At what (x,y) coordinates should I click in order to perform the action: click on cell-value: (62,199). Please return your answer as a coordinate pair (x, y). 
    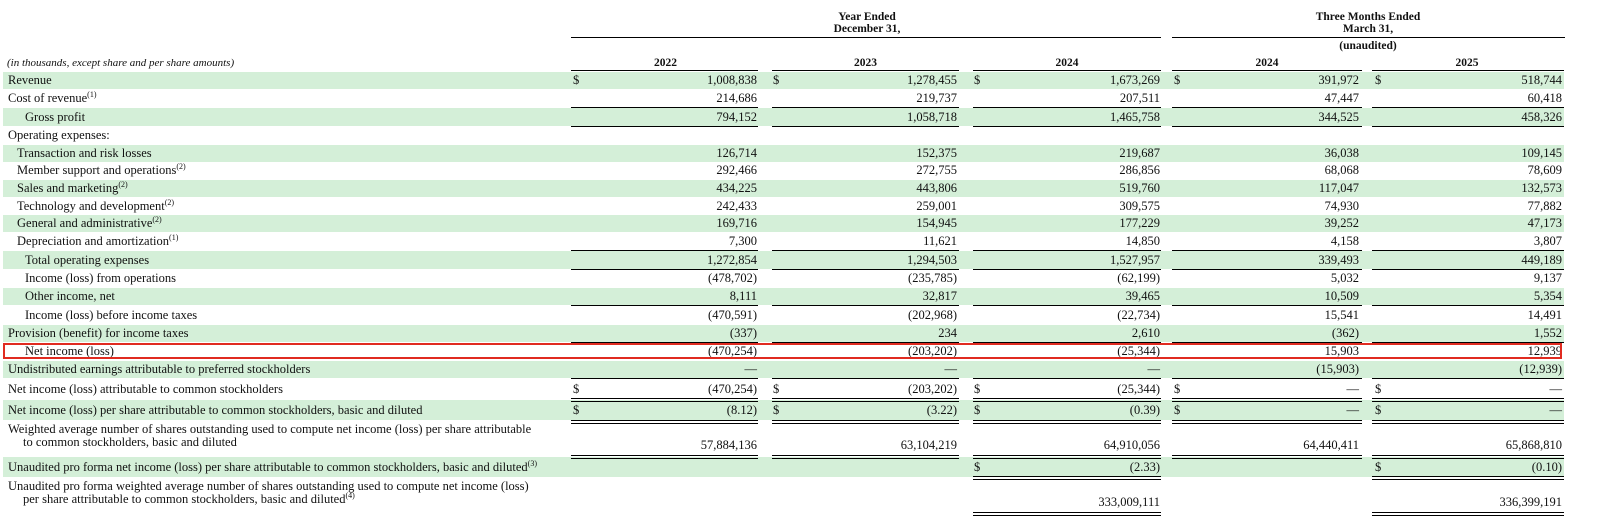
    Looking at the image, I should click on (1138, 278).